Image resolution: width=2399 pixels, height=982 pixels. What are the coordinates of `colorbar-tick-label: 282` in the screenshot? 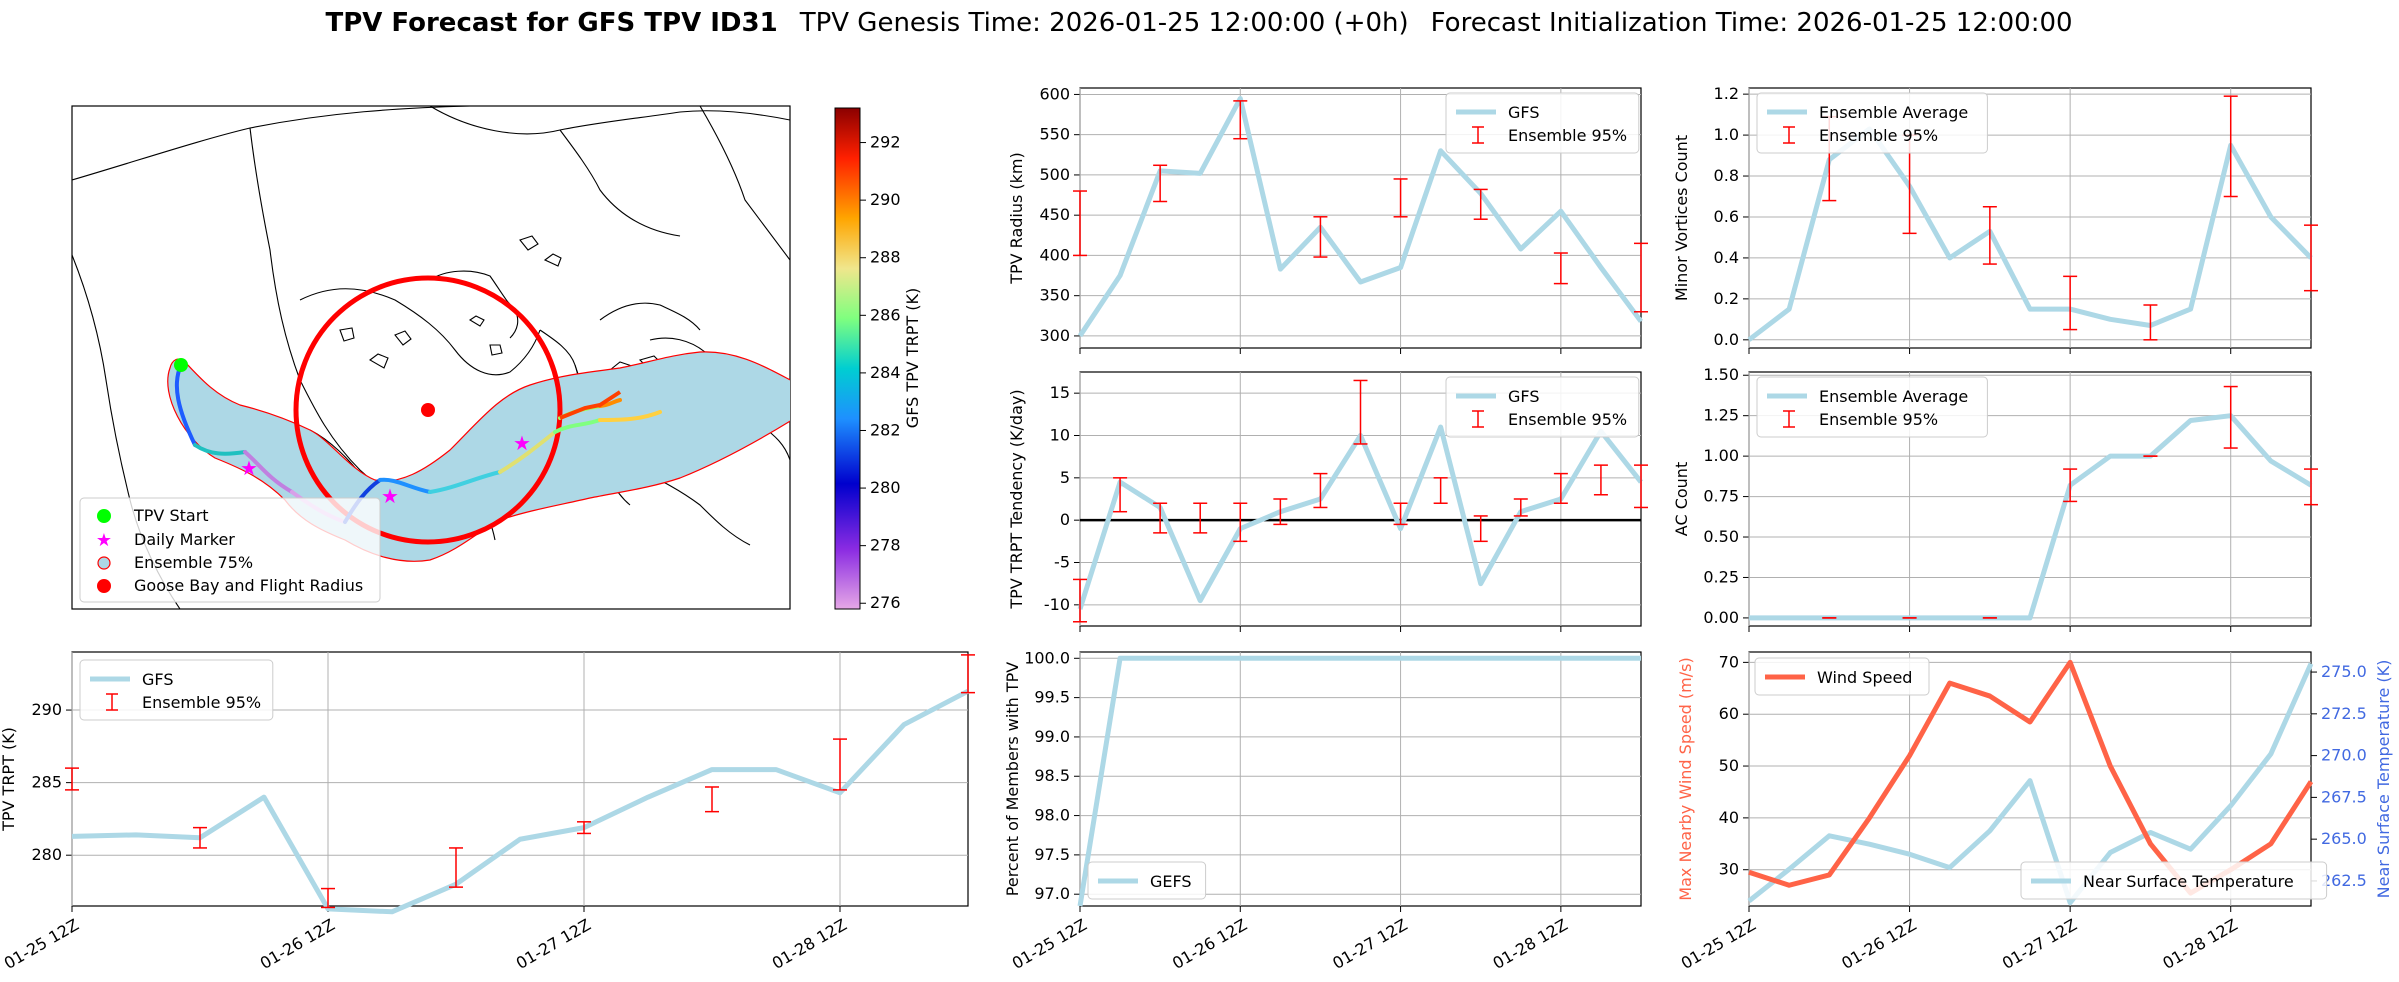 It's located at (885, 429).